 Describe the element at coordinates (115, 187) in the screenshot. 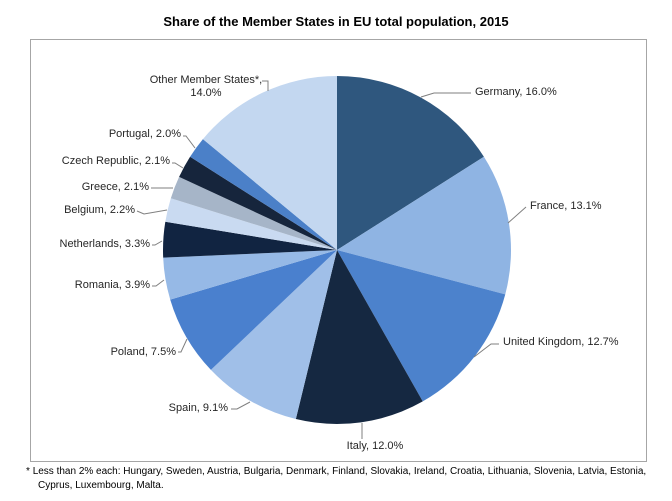

I see `slice-label-greece: Greece, 2.1%` at that location.